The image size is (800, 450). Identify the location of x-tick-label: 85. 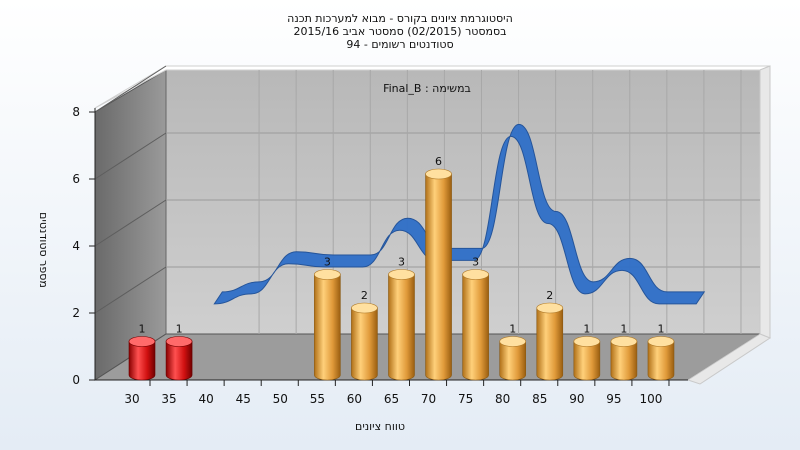
(539, 399).